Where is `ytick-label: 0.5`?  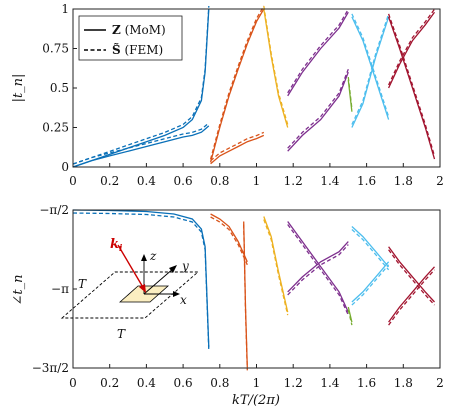 ytick-label: 0.5 is located at coordinates (59, 88).